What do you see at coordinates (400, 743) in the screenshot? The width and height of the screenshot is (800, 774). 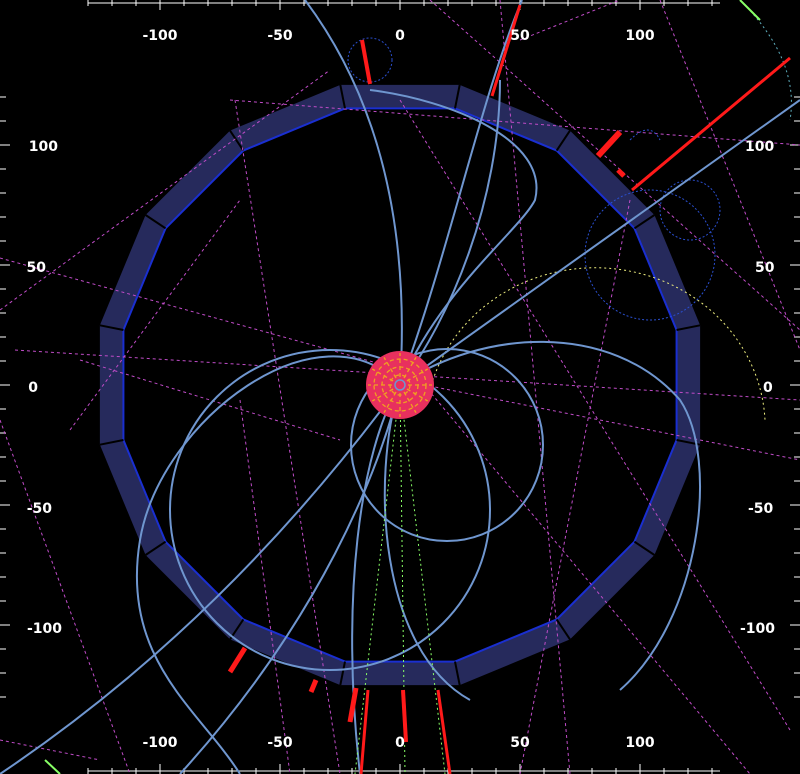 I see `bottom-tick-label: 0` at bounding box center [400, 743].